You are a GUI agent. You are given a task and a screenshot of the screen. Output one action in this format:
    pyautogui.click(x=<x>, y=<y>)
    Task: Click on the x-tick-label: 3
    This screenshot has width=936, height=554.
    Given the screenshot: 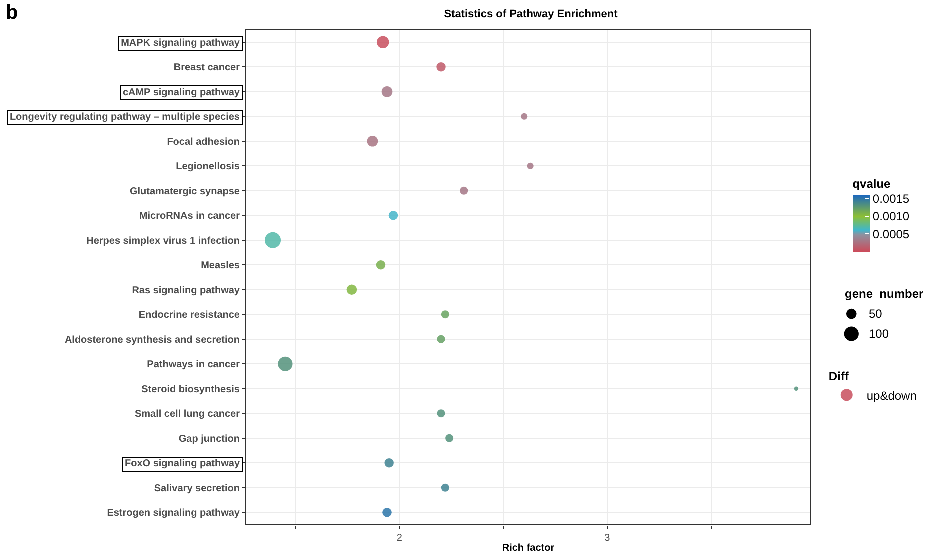 What is the action you would take?
    pyautogui.click(x=607, y=538)
    